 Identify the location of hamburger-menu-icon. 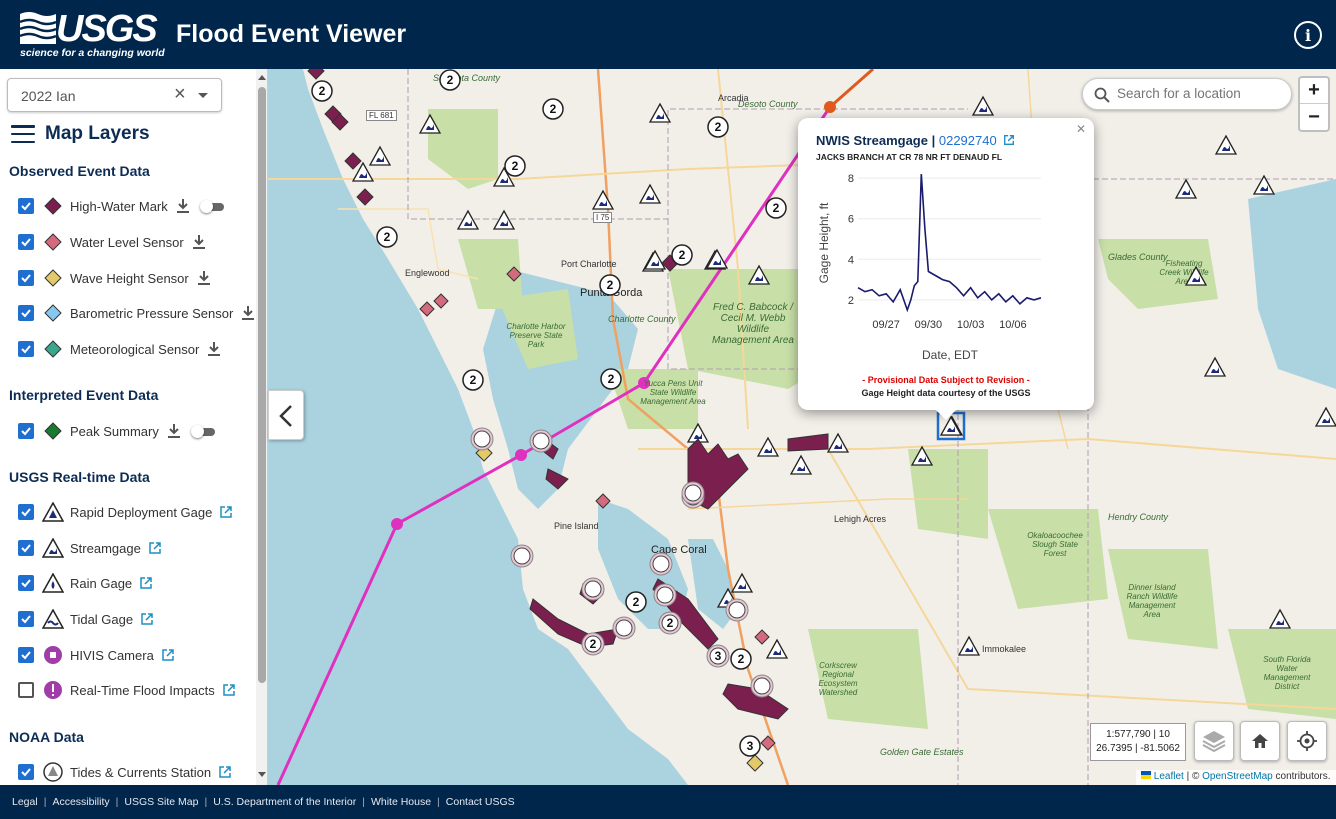
(23, 134).